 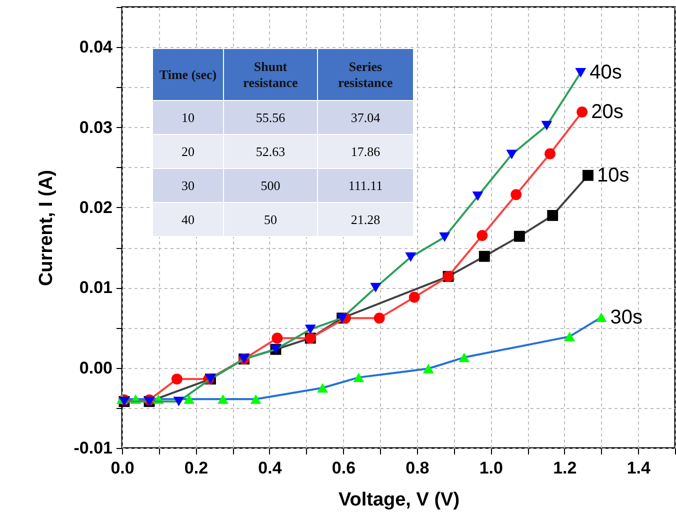 I want to click on y-tick-label: 0.01, so click(x=95, y=288).